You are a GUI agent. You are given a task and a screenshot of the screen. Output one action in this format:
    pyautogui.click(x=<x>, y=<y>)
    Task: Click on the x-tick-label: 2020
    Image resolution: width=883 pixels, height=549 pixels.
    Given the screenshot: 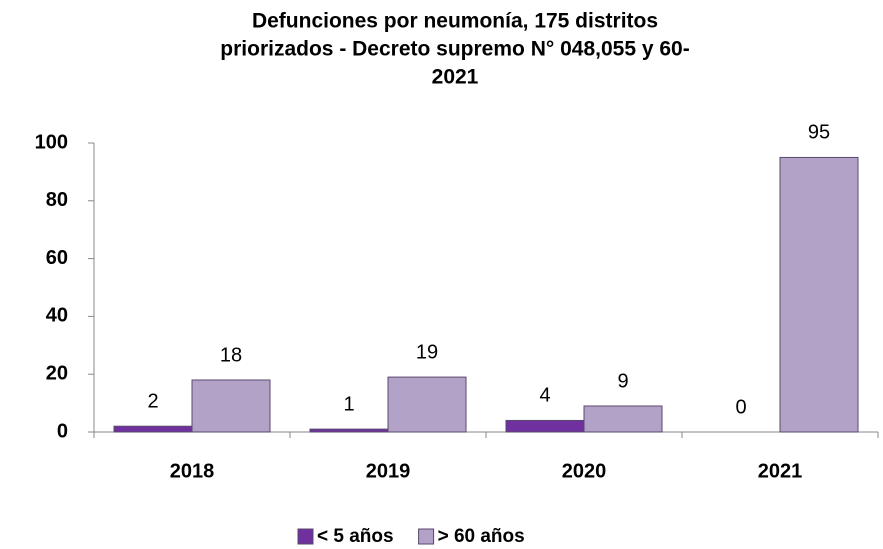 What is the action you would take?
    pyautogui.click(x=584, y=471)
    